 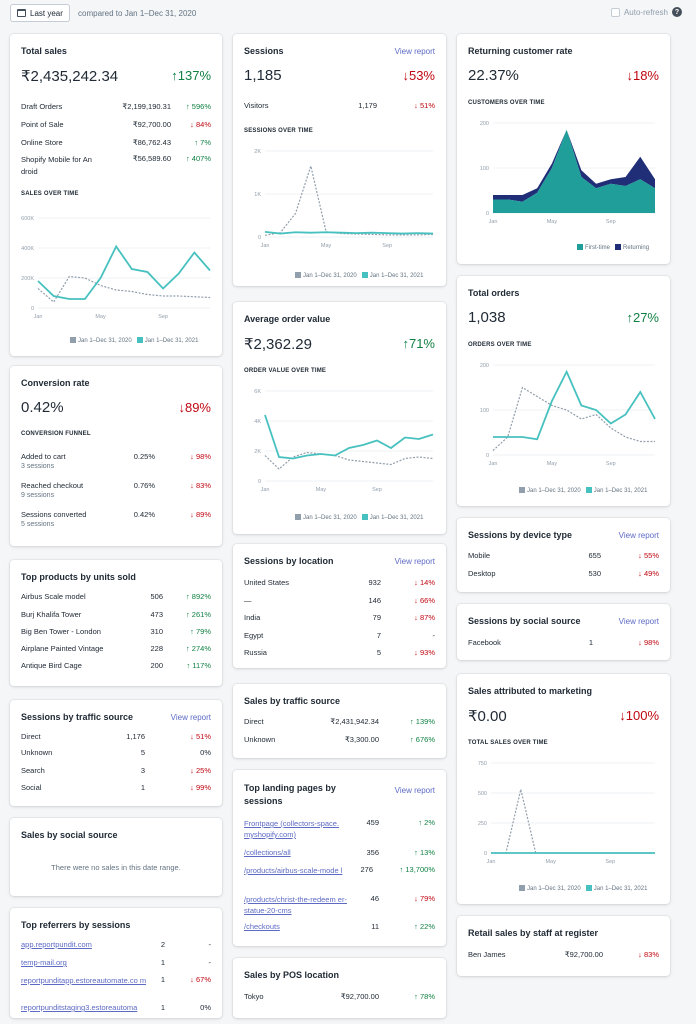 I want to click on row-label: Ben James, so click(x=487, y=954).